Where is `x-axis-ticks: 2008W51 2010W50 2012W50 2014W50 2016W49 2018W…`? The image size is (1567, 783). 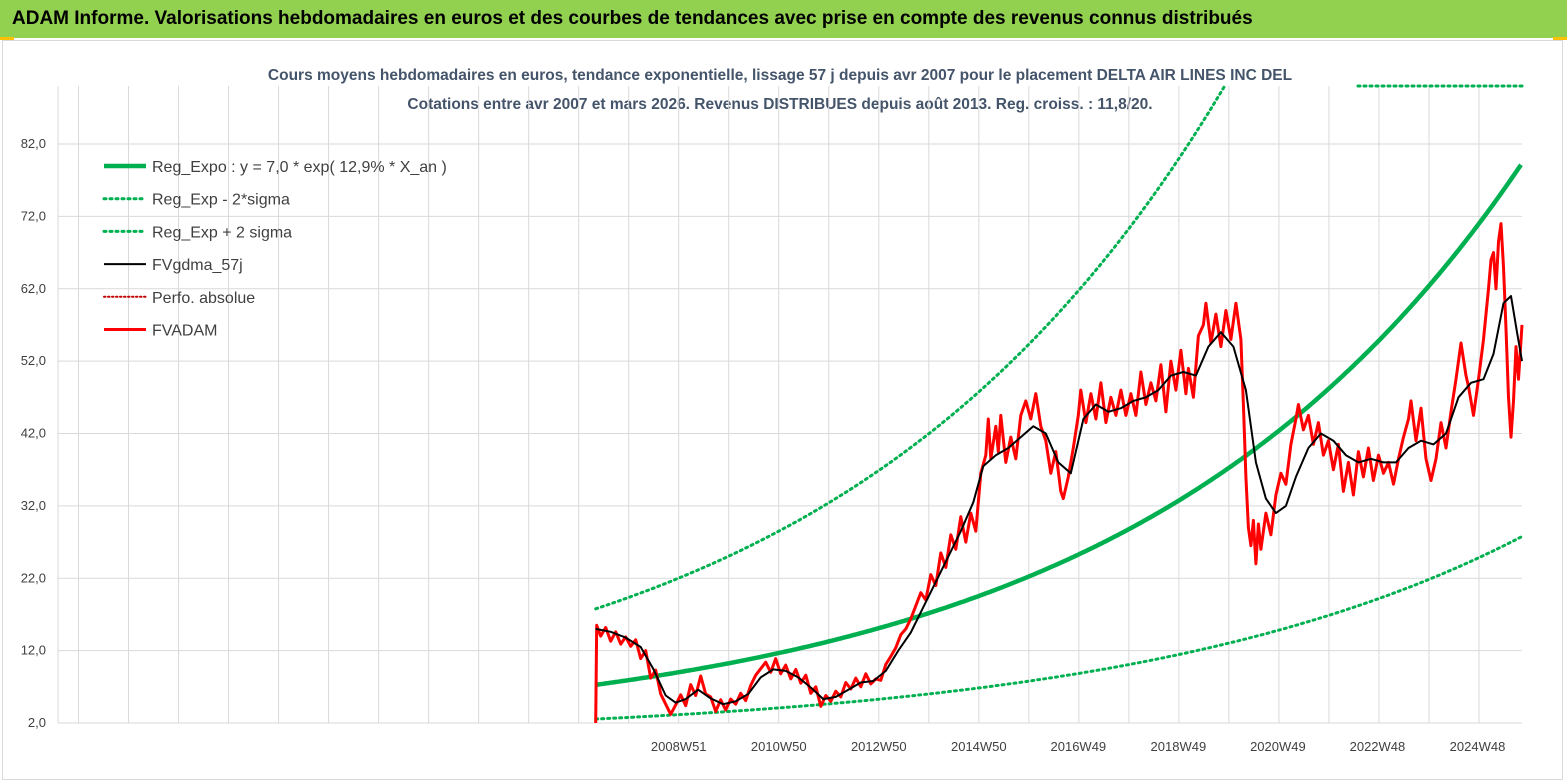 x-axis-ticks: 2008W51 2010W50 2012W50 2014W50 2016W49 2018W… is located at coordinates (1078, 746).